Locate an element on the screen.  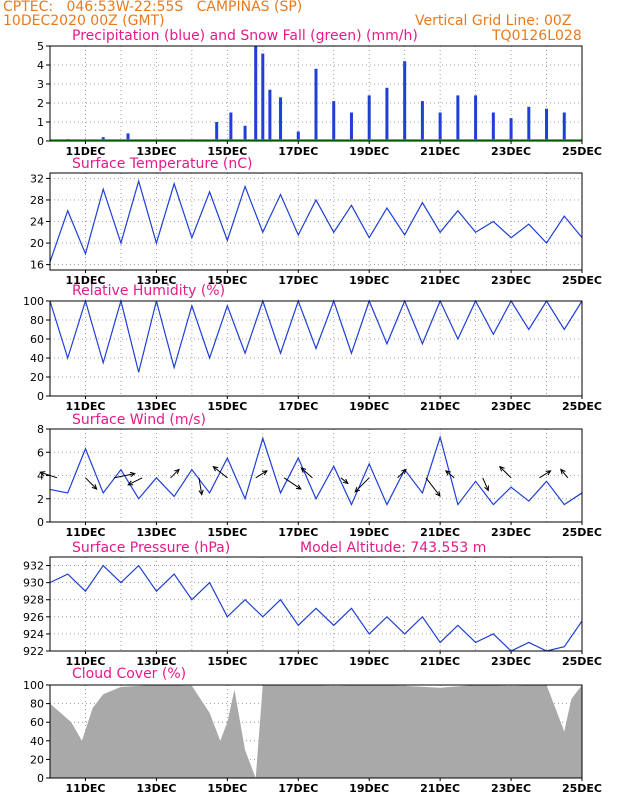
cloud-xtick-label: 13DEC is located at coordinates (156, 788).